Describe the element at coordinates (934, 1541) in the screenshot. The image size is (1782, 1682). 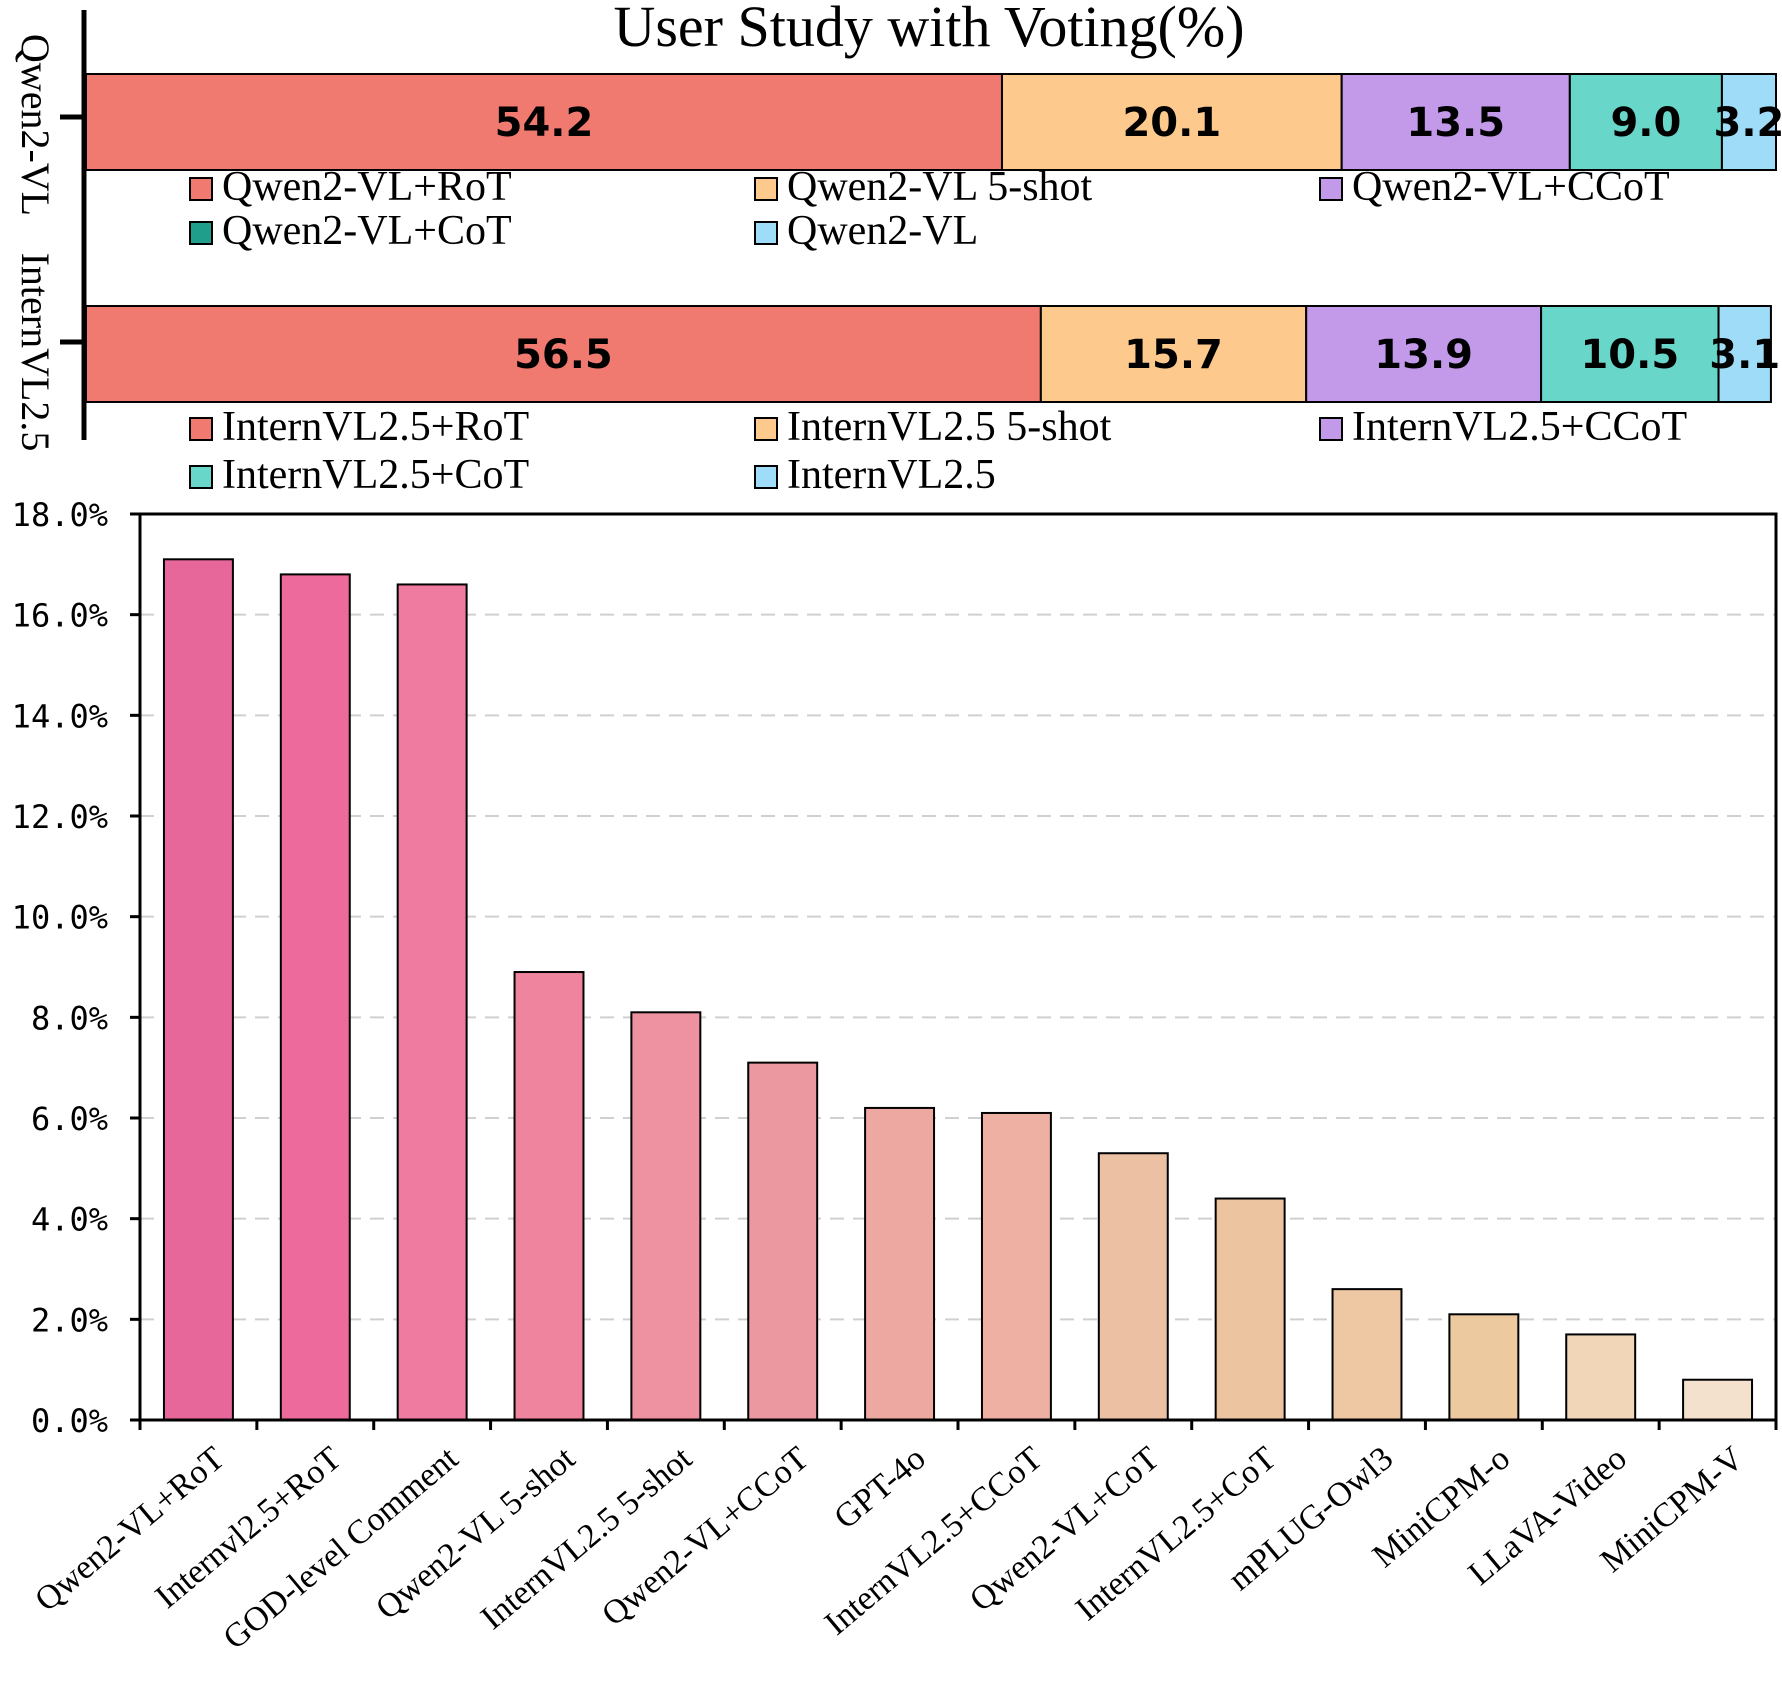
I see `x-tick-label: InternVL2.5+CCoT` at that location.